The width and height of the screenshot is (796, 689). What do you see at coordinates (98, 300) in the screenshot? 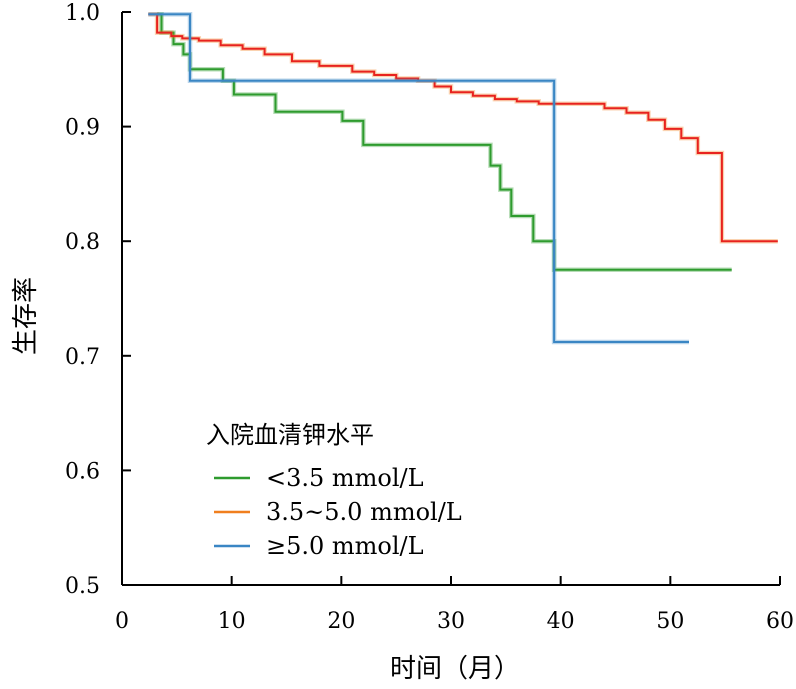
I see `y-axis-ticks: 0.5 0.6 0.7 0.8 0.9 1.0` at bounding box center [98, 300].